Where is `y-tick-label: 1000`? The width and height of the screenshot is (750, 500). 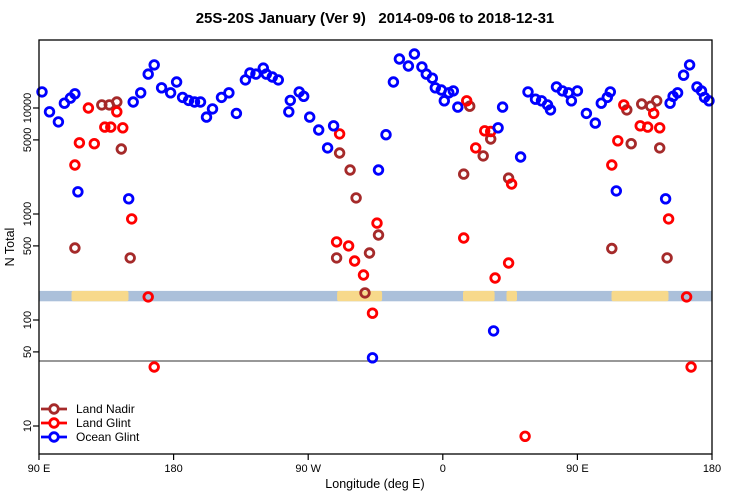
y-tick-label: 1000 is located at coordinates (28, 214).